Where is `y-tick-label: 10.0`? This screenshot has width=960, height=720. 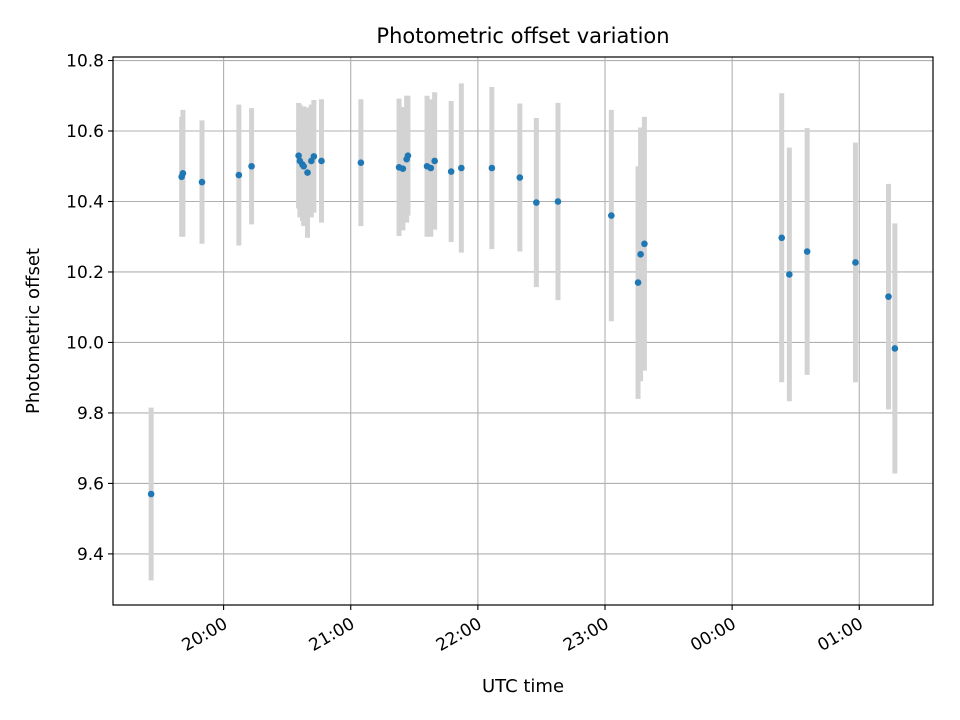 y-tick-label: 10.0 is located at coordinates (85, 343).